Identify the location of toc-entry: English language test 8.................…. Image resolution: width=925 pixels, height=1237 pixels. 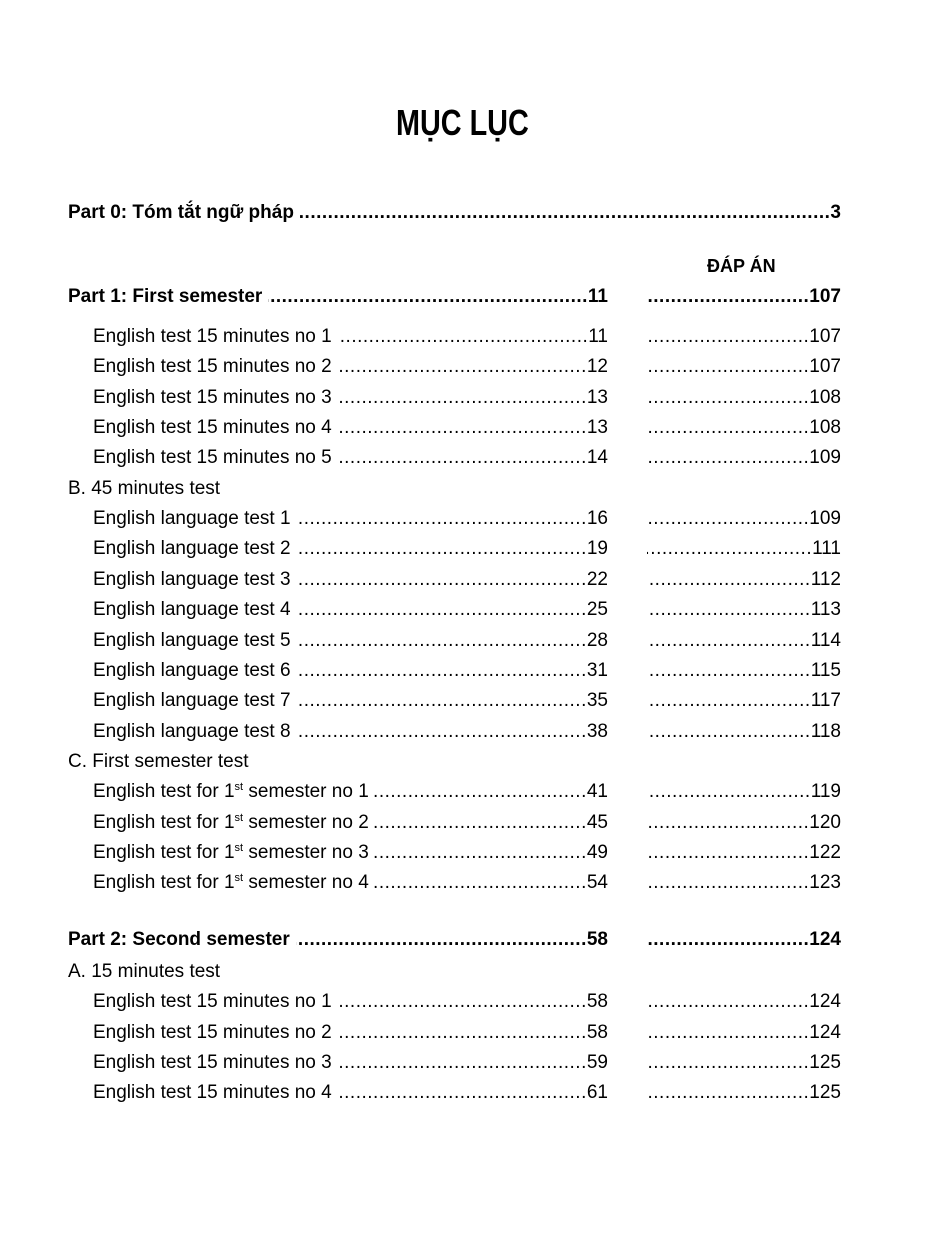
(462, 732).